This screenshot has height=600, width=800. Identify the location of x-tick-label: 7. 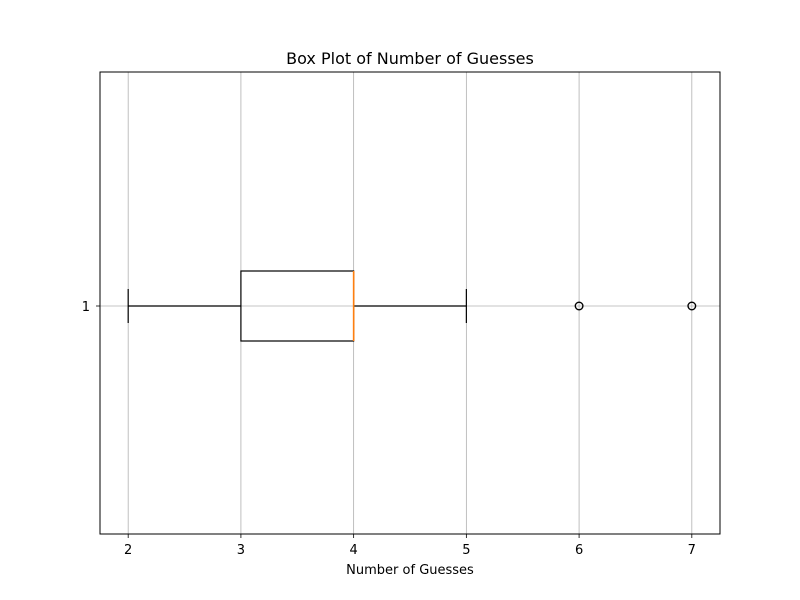
(692, 550).